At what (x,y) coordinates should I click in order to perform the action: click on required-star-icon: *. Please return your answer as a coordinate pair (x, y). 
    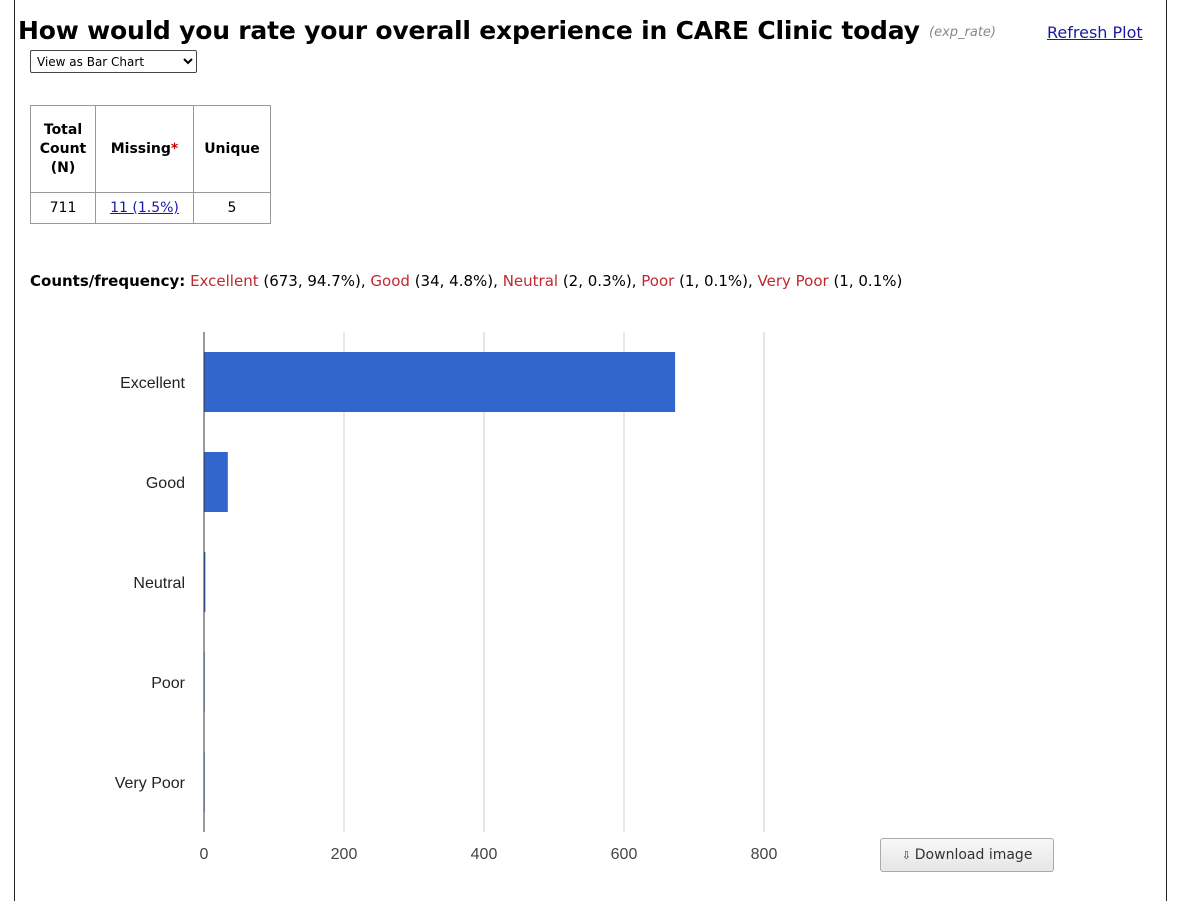
    Looking at the image, I should click on (174, 148).